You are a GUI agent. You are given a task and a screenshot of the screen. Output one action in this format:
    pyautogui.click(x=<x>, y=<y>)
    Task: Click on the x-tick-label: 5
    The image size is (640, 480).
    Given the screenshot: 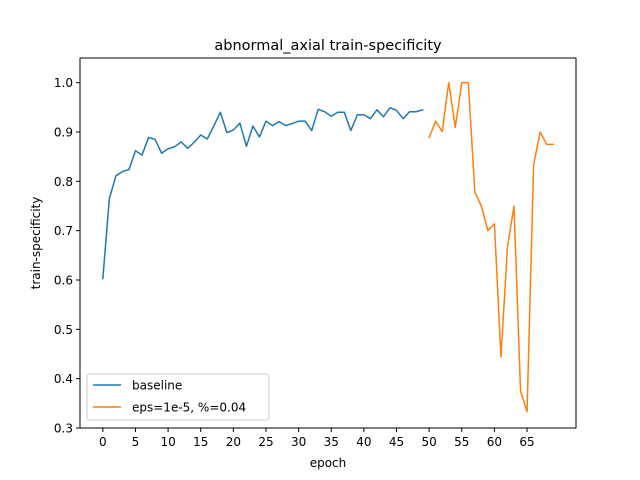 What is the action you would take?
    pyautogui.click(x=136, y=442)
    